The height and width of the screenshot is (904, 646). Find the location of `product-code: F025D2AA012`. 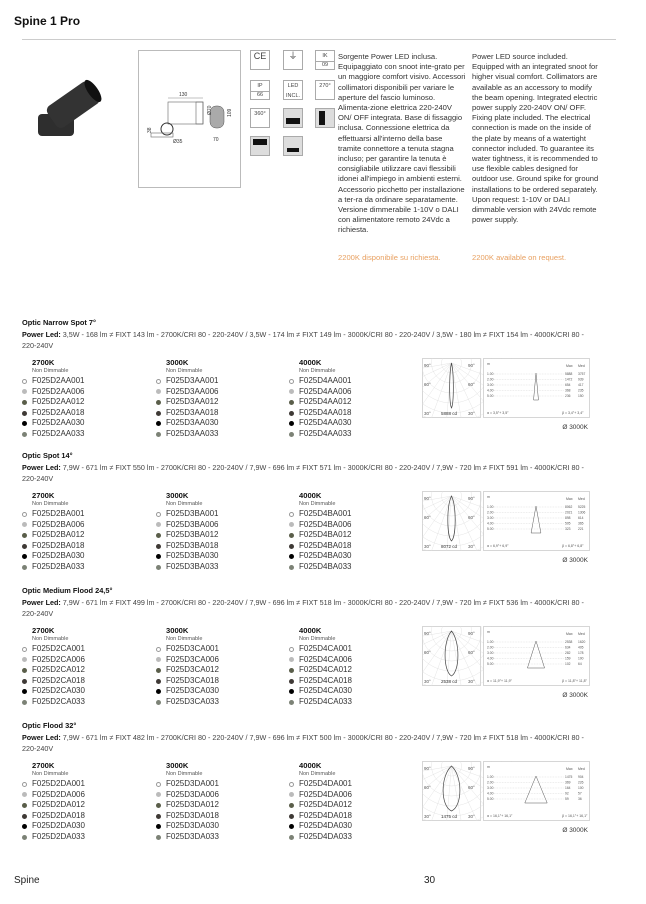

product-code: F025D2AA012 is located at coordinates (58, 402).